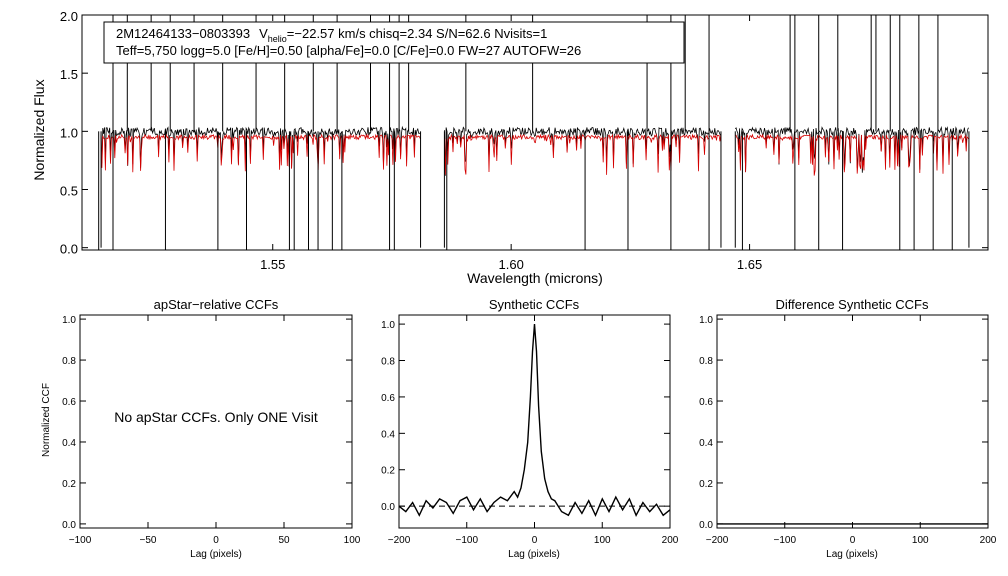 The height and width of the screenshot is (576, 1008). Describe the element at coordinates (69, 74) in the screenshot. I see `spectrum-ytick-label: 1.5` at that location.